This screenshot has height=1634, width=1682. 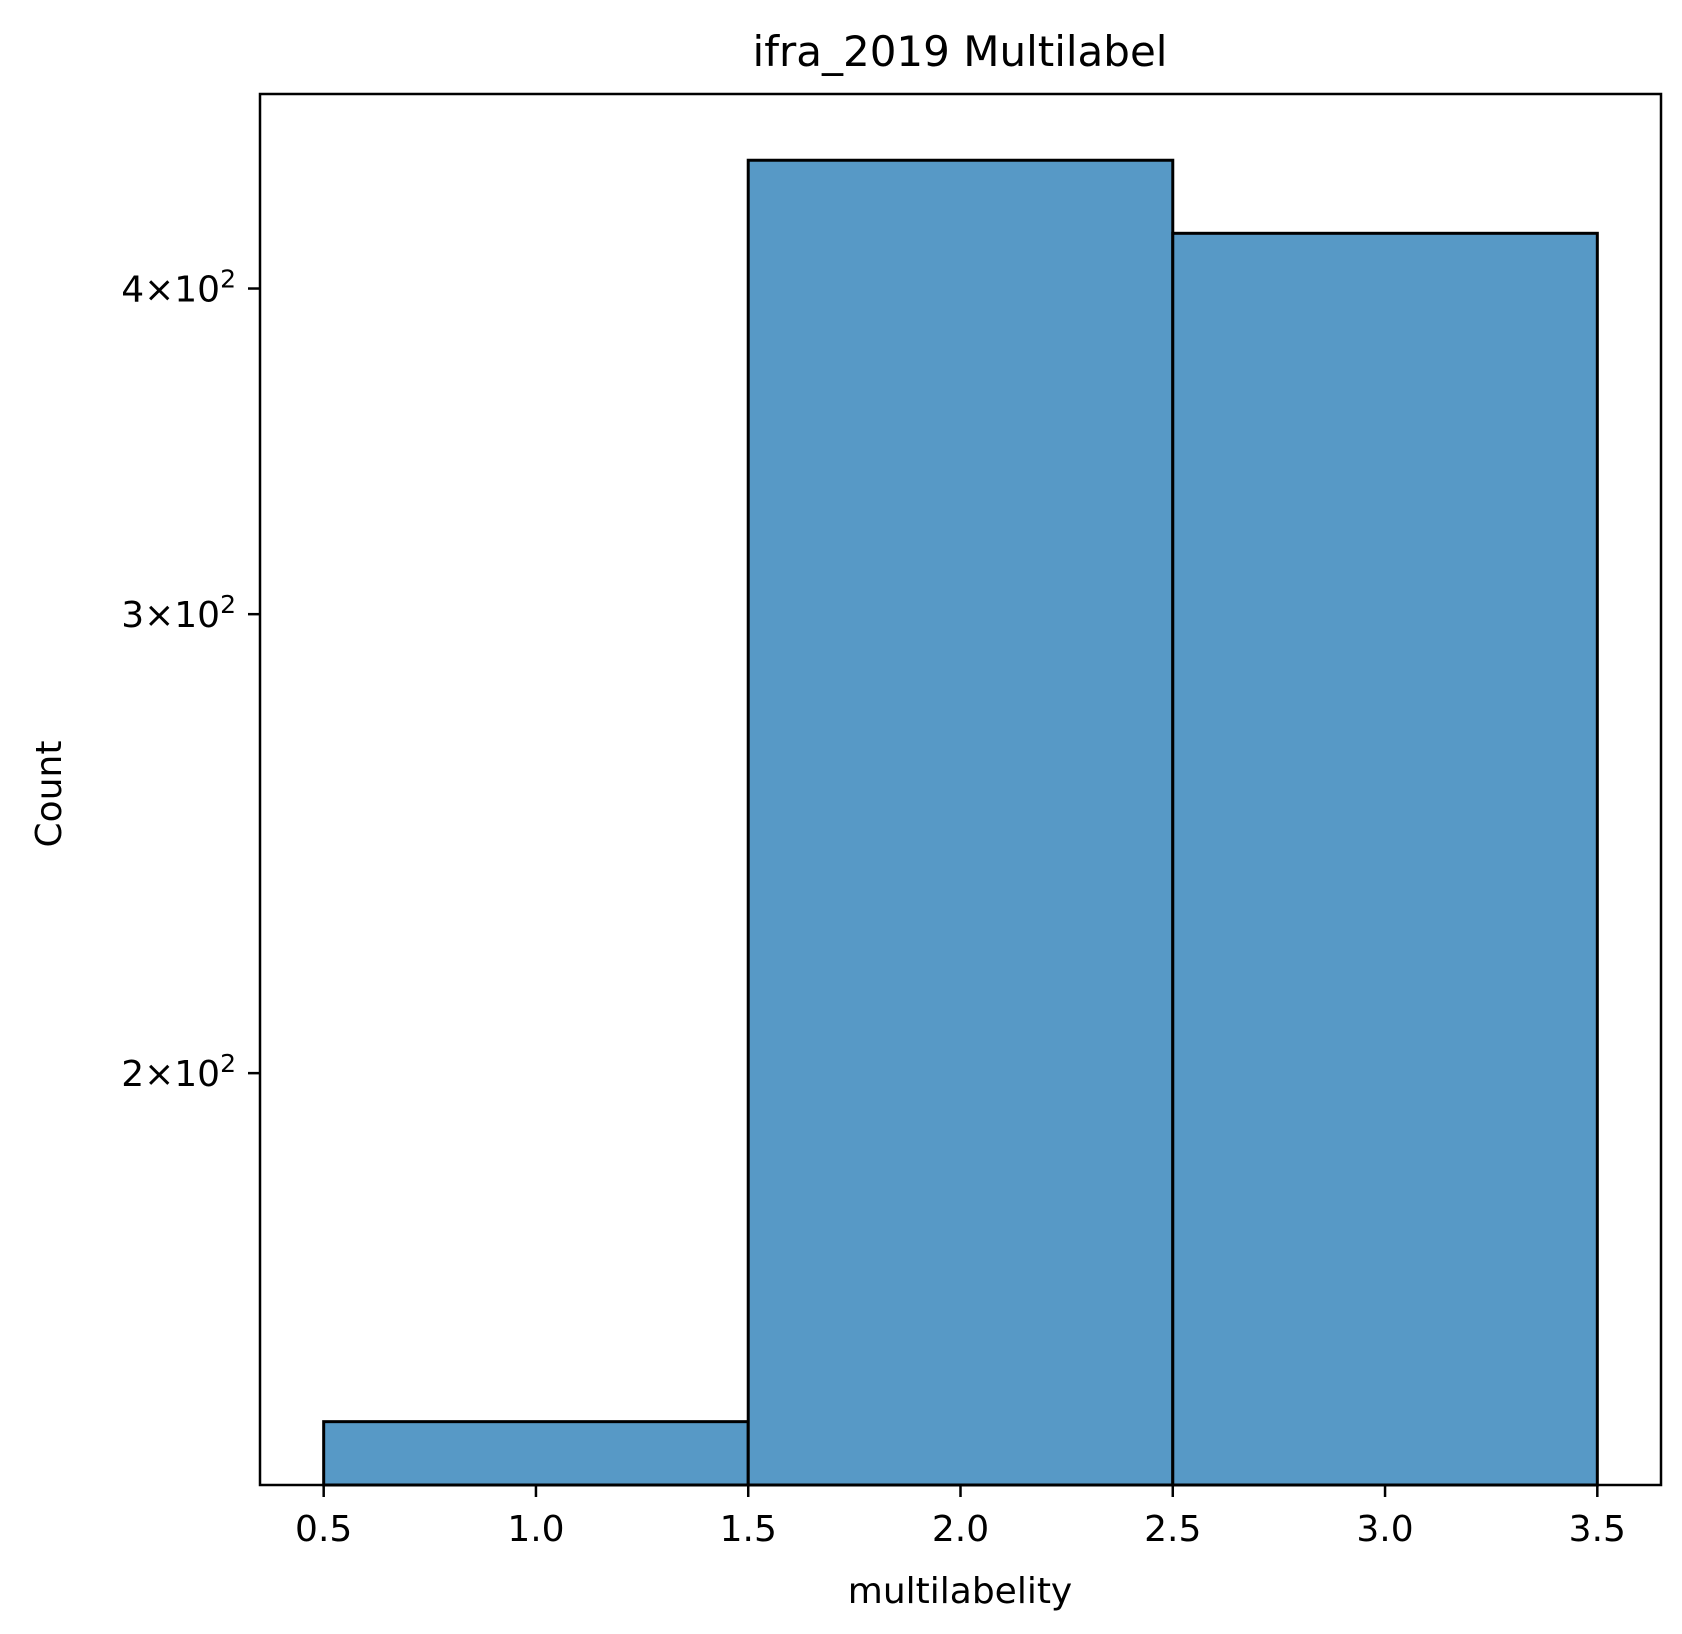 What do you see at coordinates (960, 1591) in the screenshot?
I see `x-axis-label: multilabelity` at bounding box center [960, 1591].